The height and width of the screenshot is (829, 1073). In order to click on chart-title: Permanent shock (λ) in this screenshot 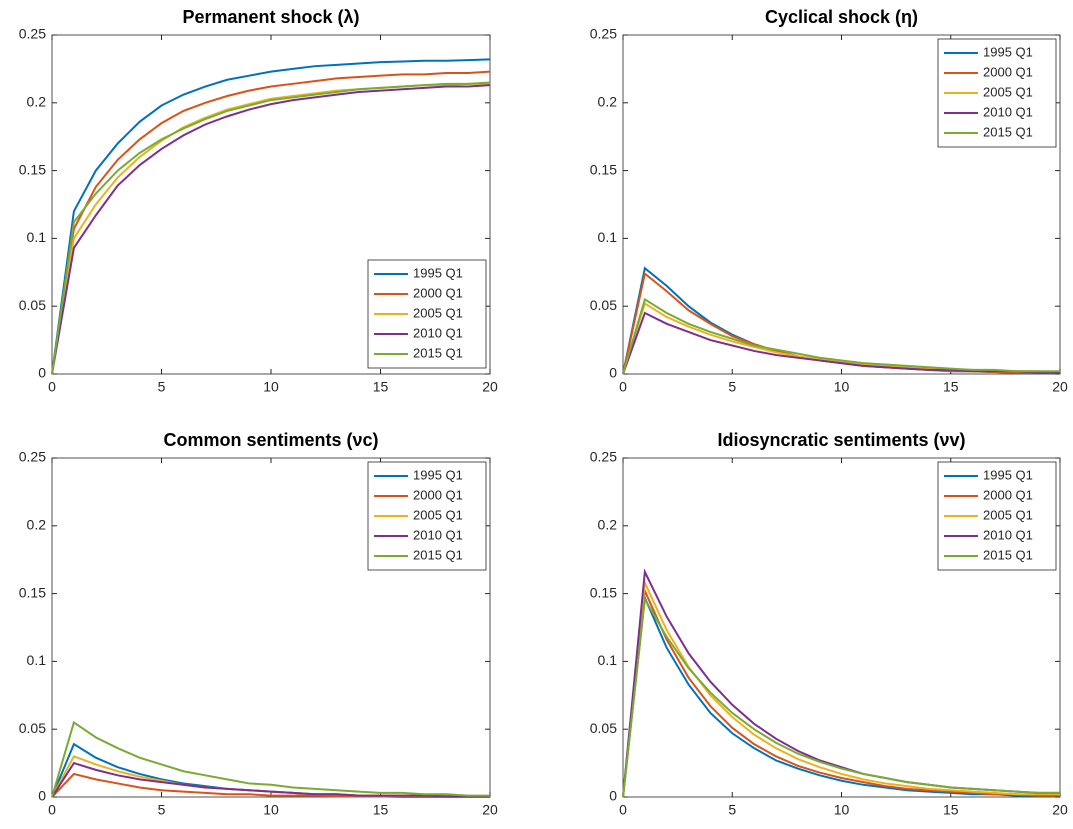, I will do `click(270, 17)`.